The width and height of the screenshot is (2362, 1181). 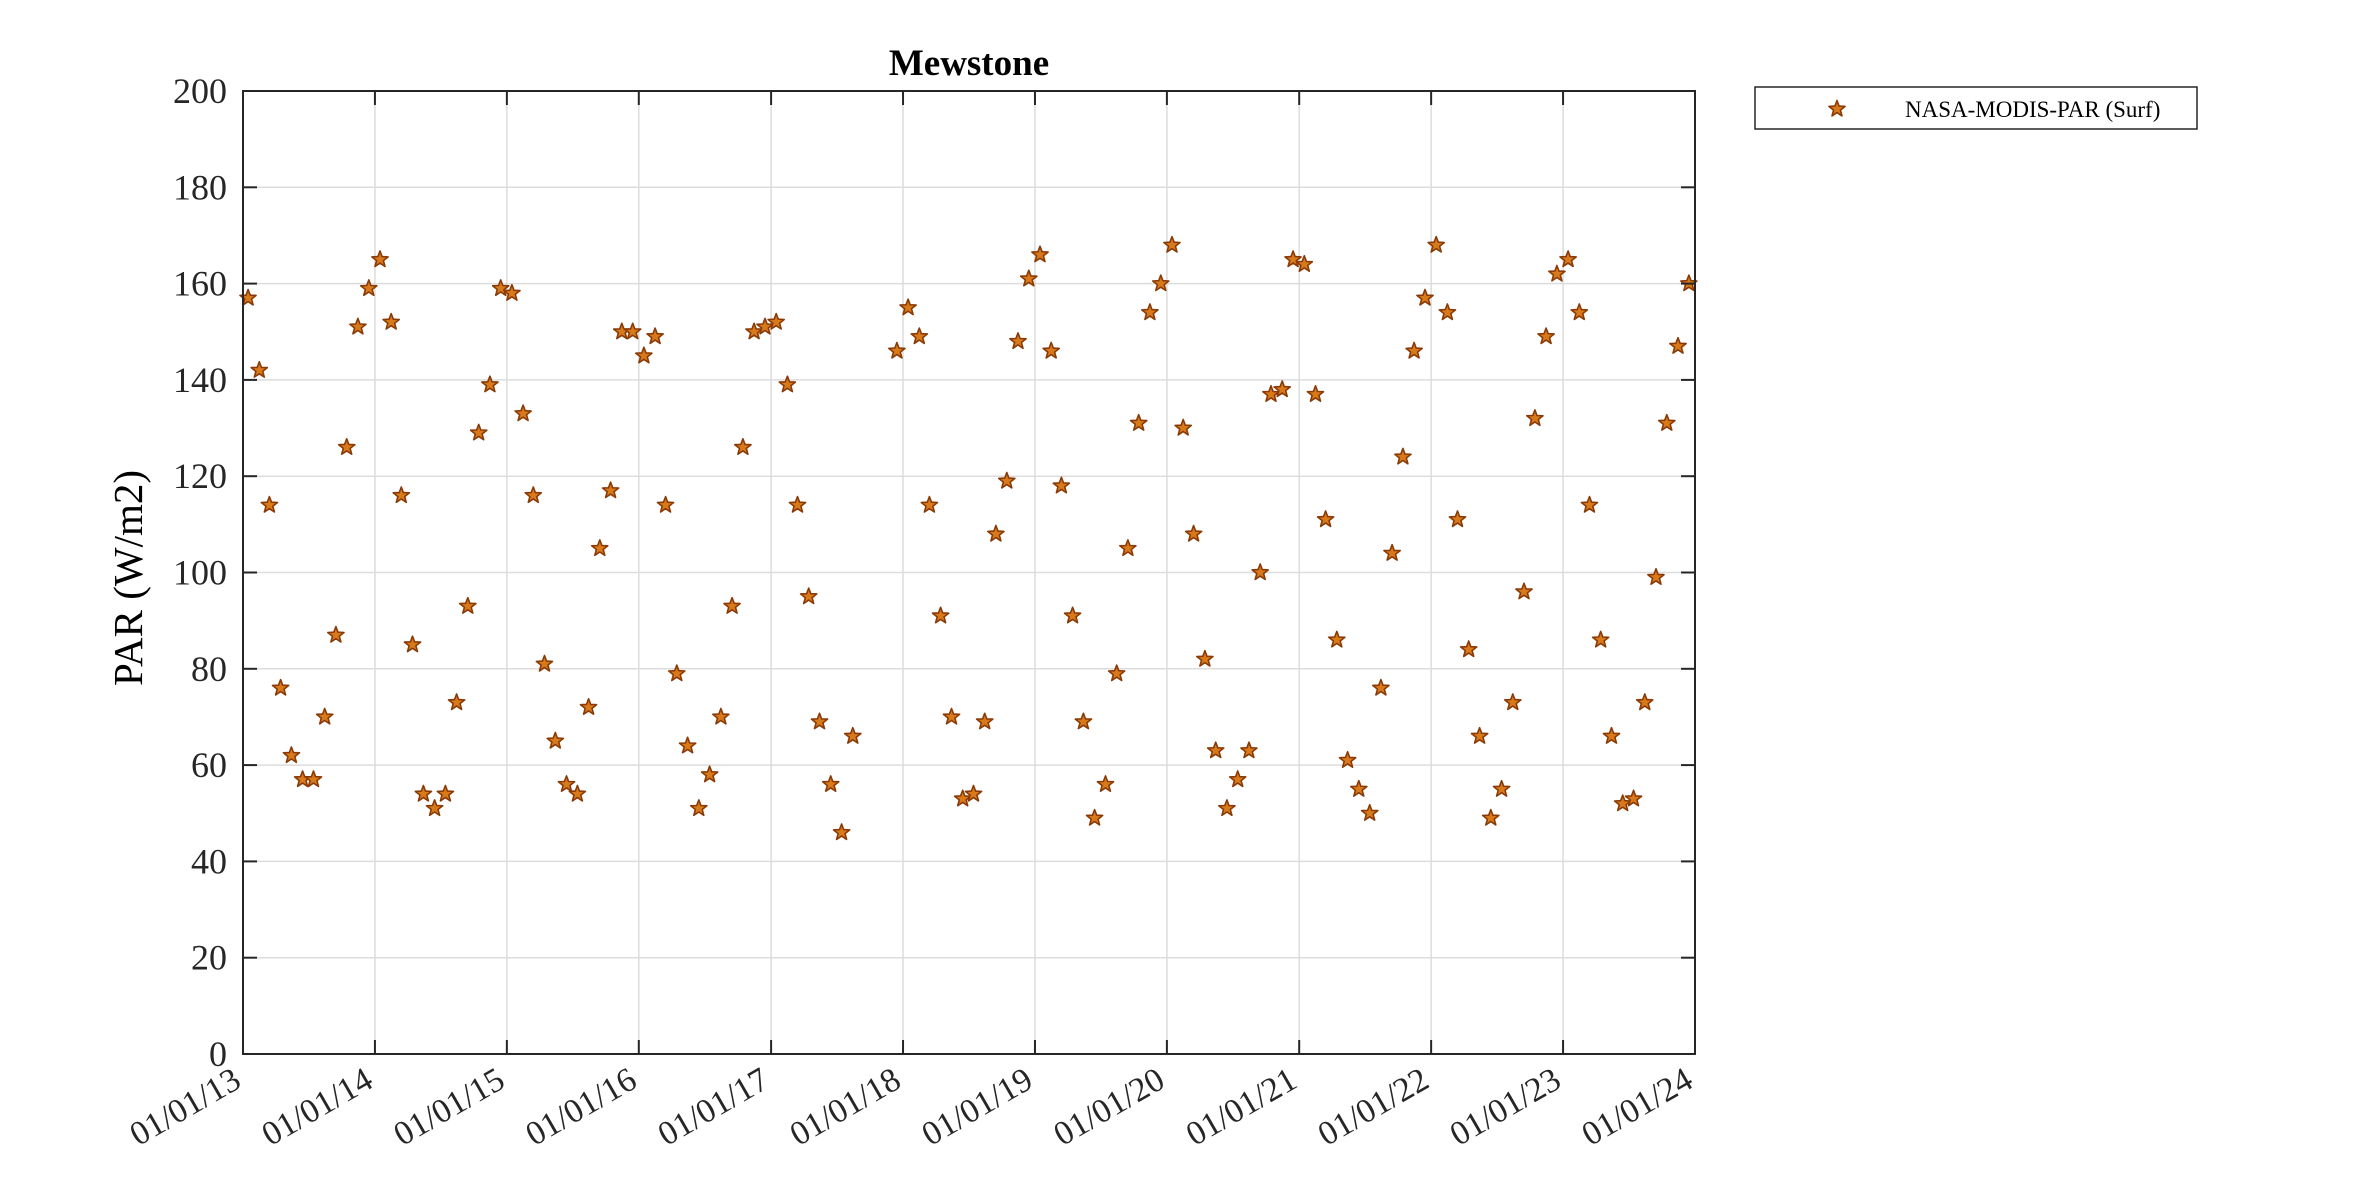 What do you see at coordinates (209, 958) in the screenshot?
I see `y-tick-label: 20` at bounding box center [209, 958].